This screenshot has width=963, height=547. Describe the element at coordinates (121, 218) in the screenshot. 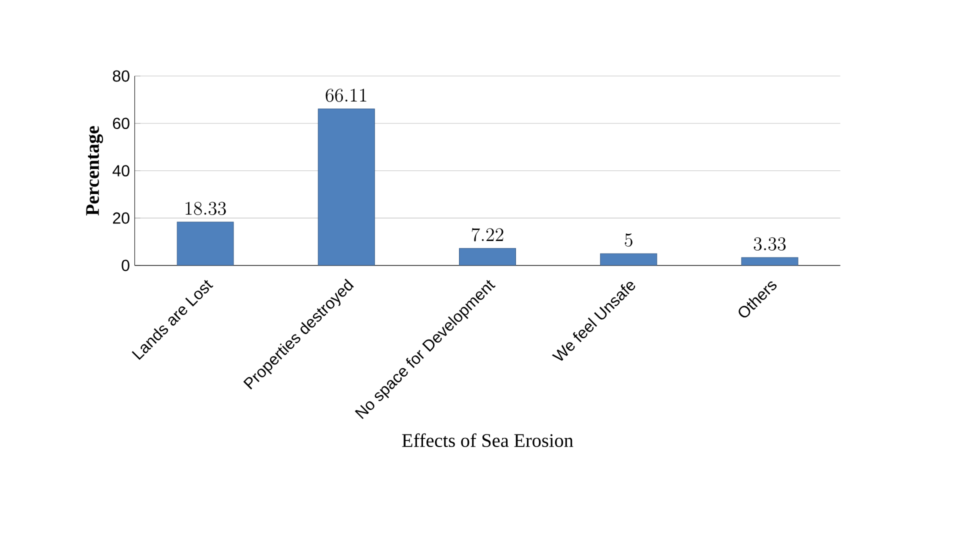

I see `y-tick-label: 20` at that location.